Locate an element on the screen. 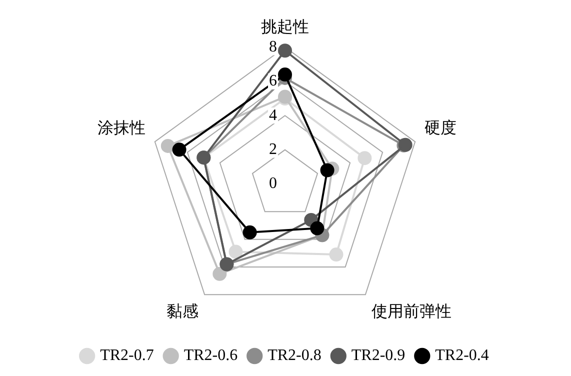 The image size is (571, 376). legend-label: TR2-0.8 is located at coordinates (295, 355).